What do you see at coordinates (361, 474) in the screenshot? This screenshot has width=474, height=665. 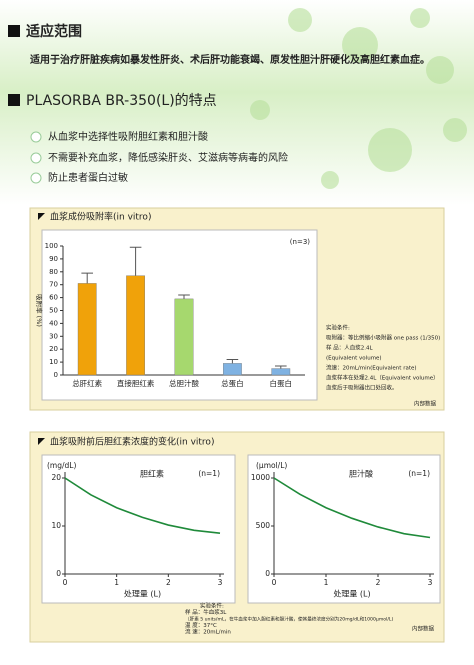 I see `chart-label: 胆汁酸` at bounding box center [361, 474].